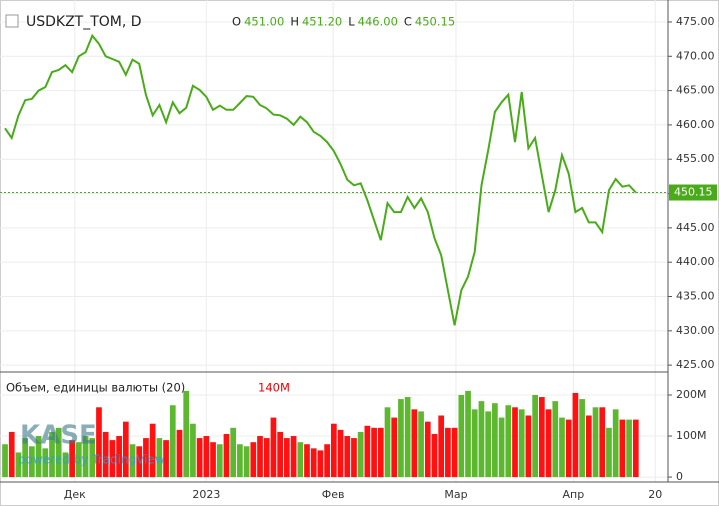 The height and width of the screenshot is (506, 719). What do you see at coordinates (691, 394) in the screenshot?
I see `y-tick-label: 200M` at bounding box center [691, 394].